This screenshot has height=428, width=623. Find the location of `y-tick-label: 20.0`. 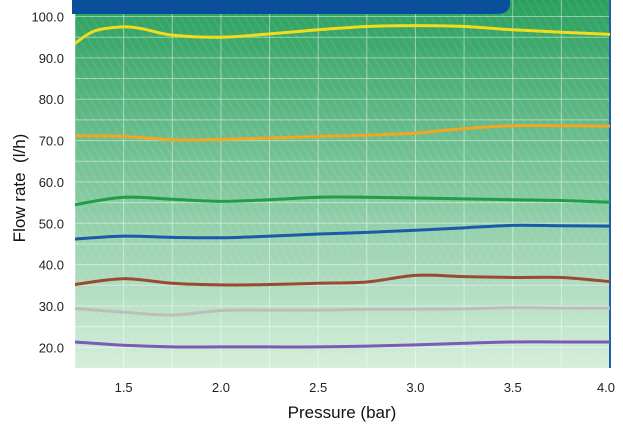

y-tick-label: 20.0 is located at coordinates (51, 347).